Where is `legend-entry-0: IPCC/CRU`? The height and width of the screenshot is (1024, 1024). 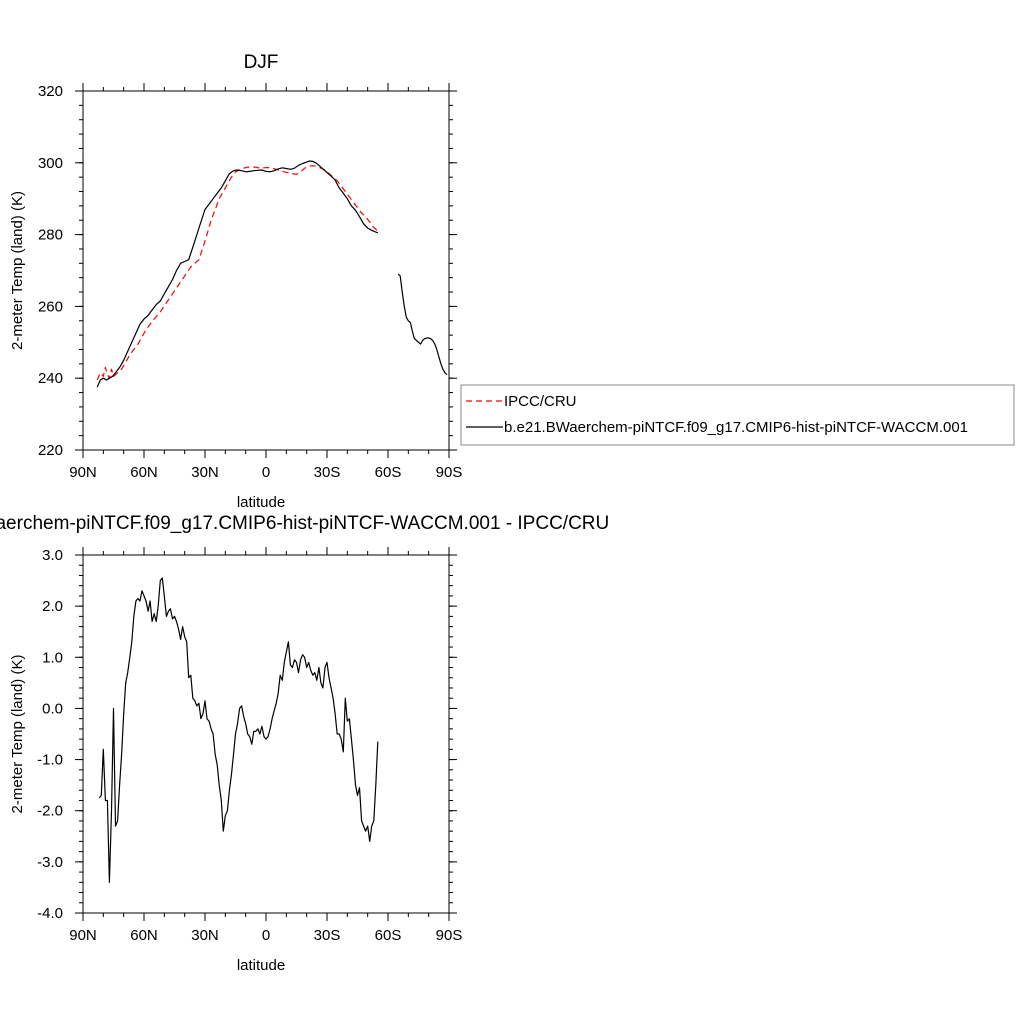
legend-entry-0: IPCC/CRU is located at coordinates (540, 401).